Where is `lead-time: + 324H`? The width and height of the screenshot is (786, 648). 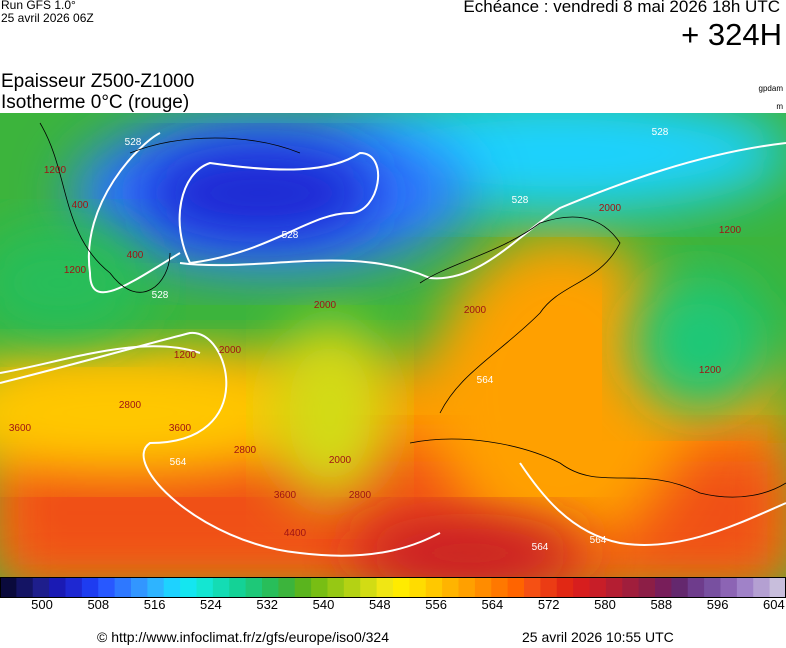
lead-time: + 324H is located at coordinates (731, 34).